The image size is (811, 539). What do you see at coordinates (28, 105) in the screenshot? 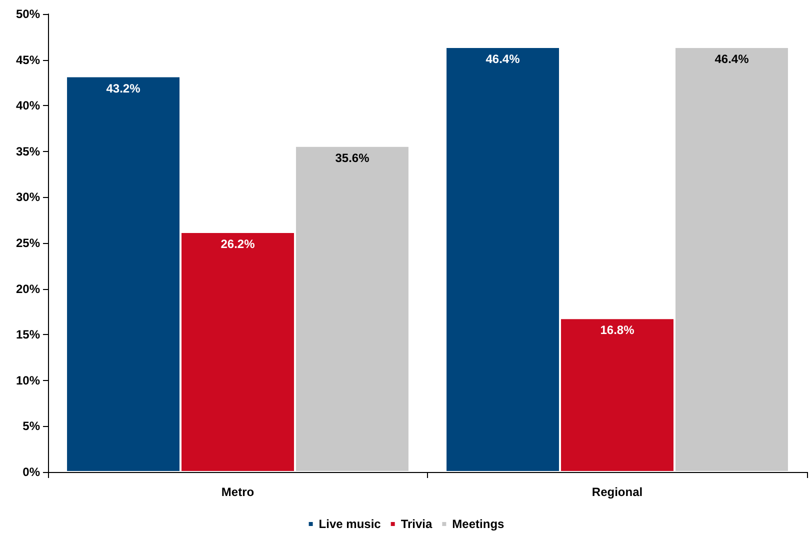
I see `y-tick-label: 40%` at bounding box center [28, 105].